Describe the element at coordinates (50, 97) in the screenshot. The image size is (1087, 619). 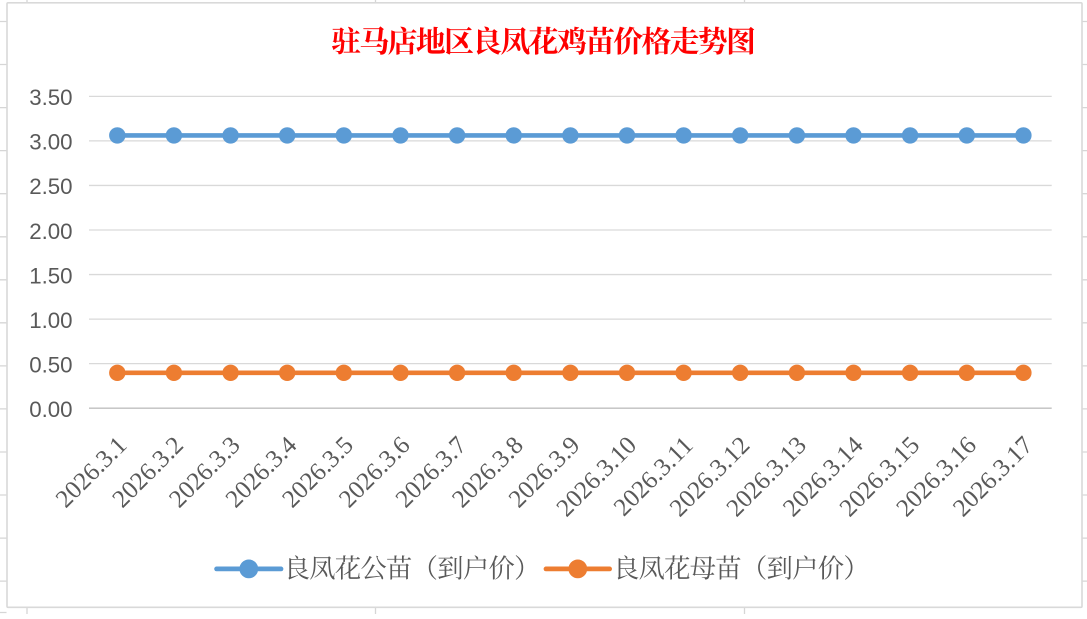
I see `svg-text: 3.50` at that location.